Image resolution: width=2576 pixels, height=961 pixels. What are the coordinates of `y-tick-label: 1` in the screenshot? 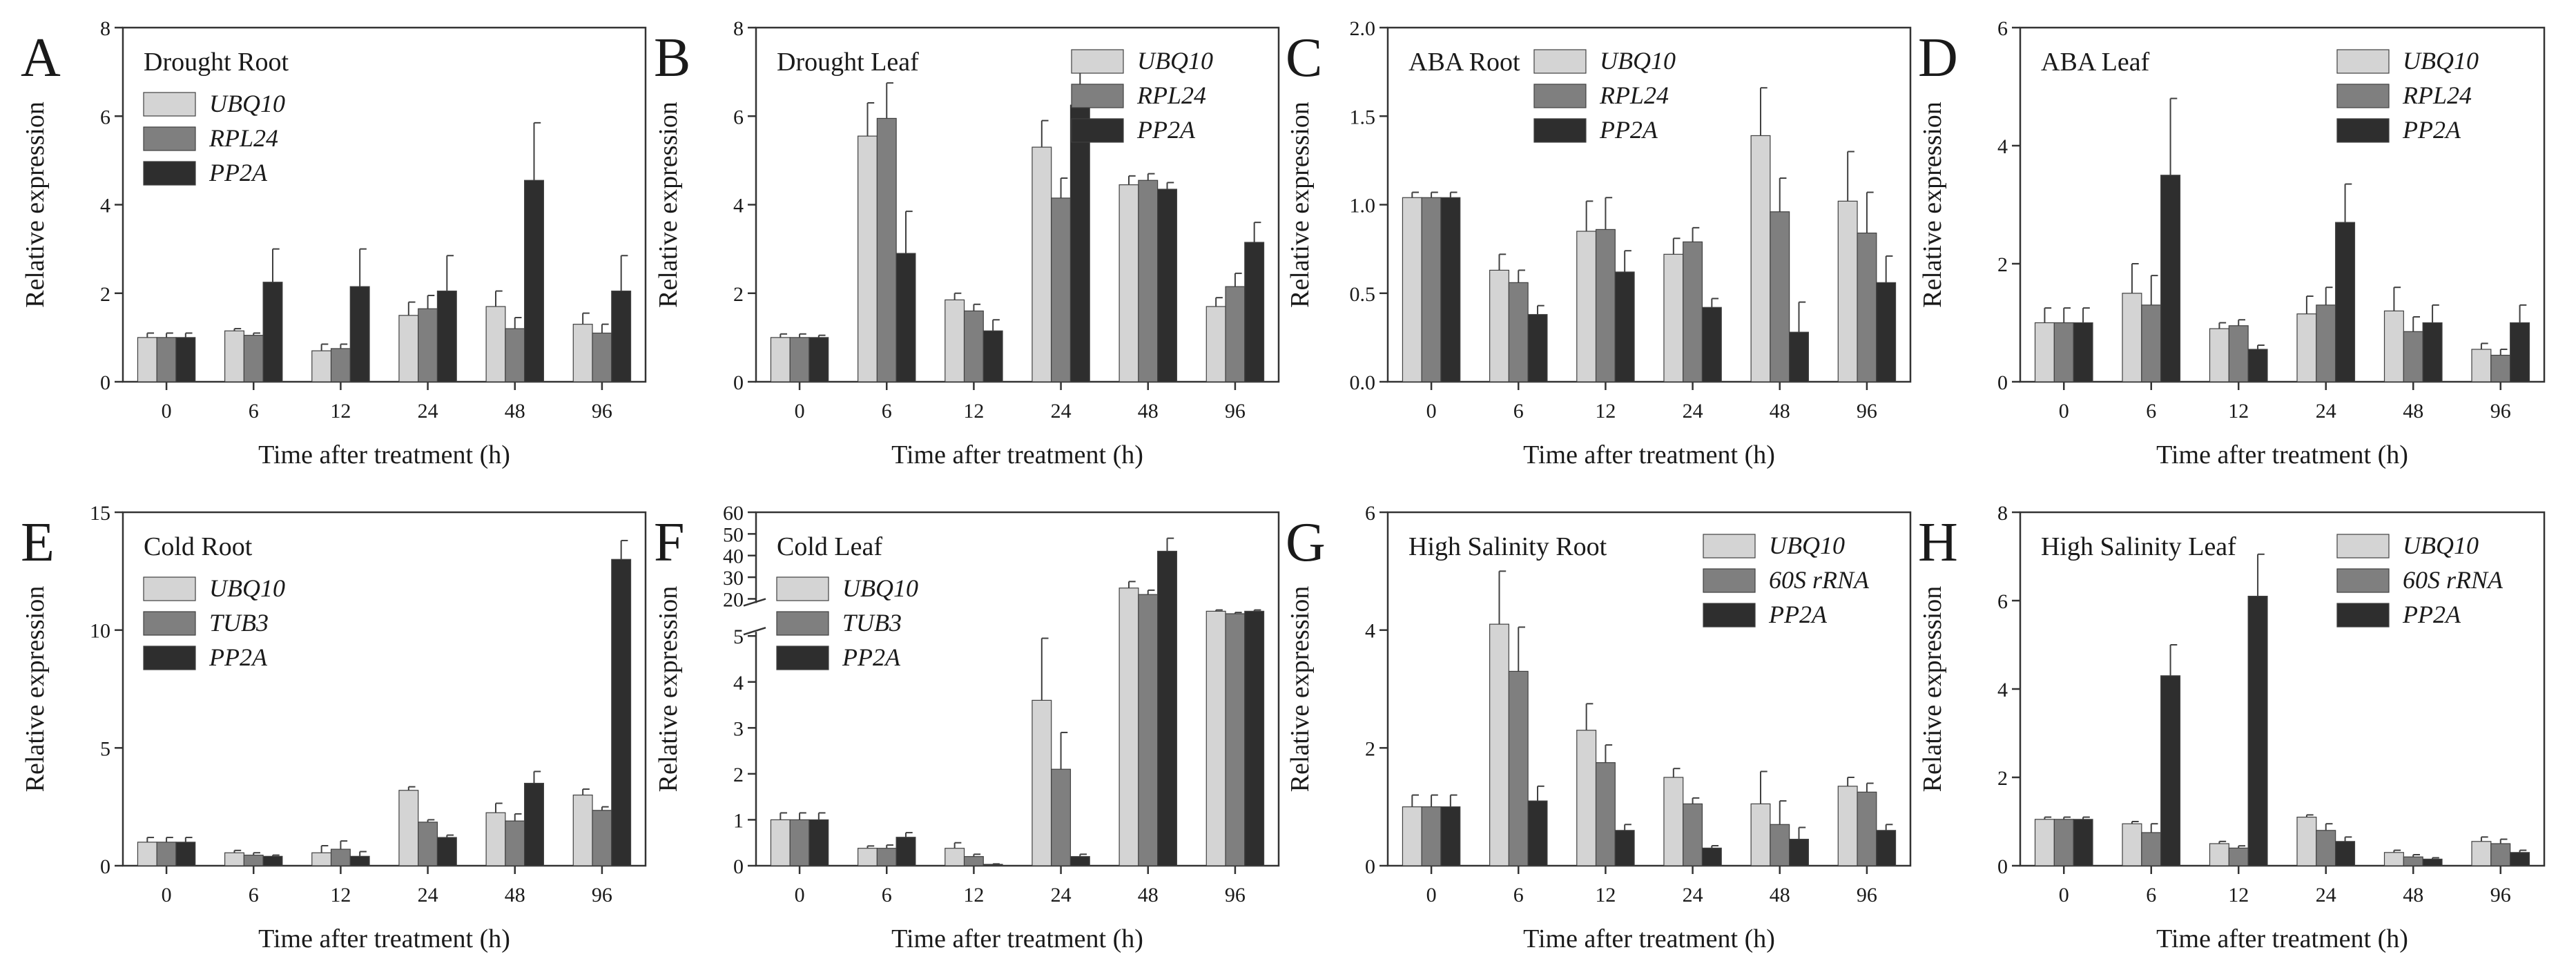 It's located at (739, 820).